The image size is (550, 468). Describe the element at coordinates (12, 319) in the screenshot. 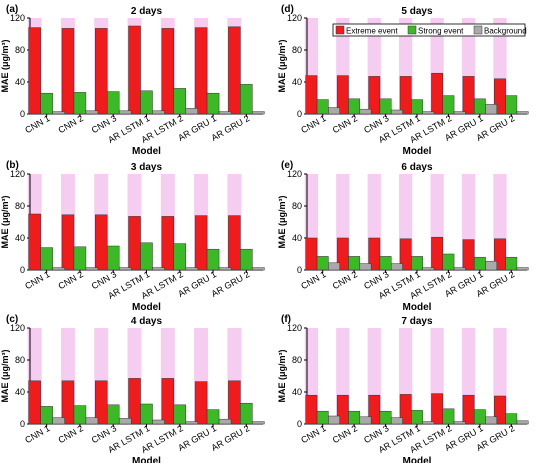

I see `panel-label: (c)` at that location.